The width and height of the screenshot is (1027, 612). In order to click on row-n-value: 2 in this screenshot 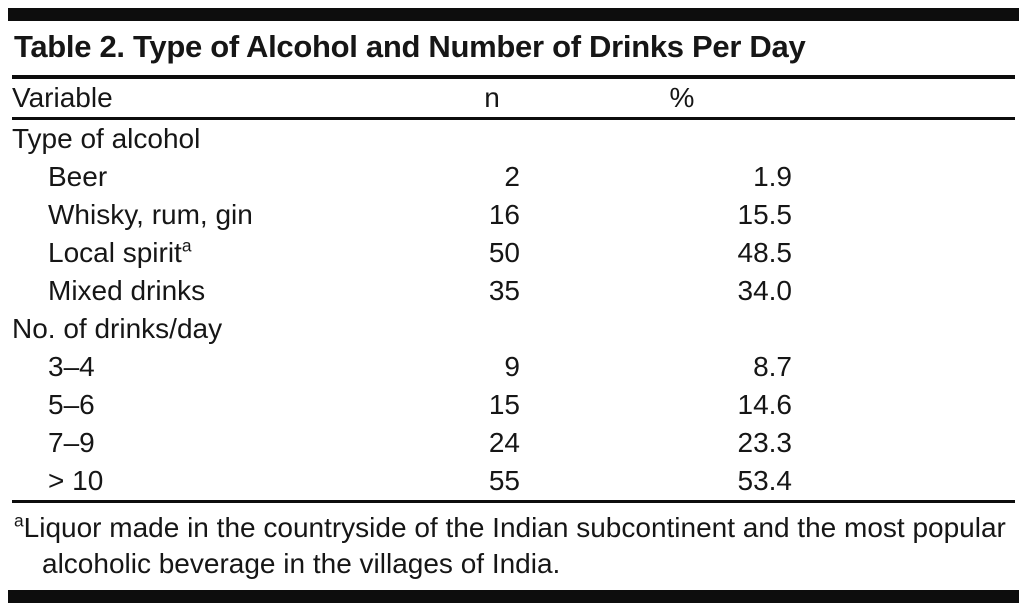, I will do `click(512, 176)`.